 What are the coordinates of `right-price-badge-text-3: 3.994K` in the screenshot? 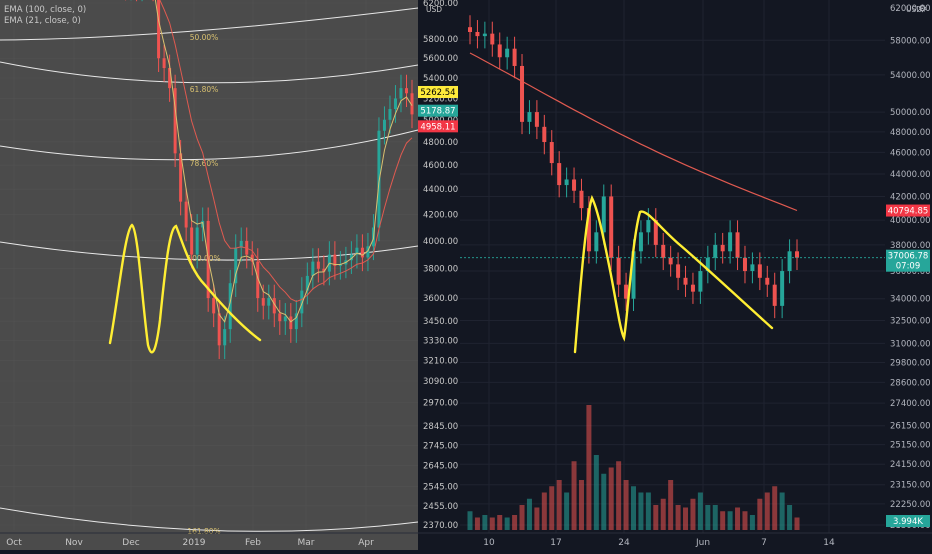 It's located at (908, 522).